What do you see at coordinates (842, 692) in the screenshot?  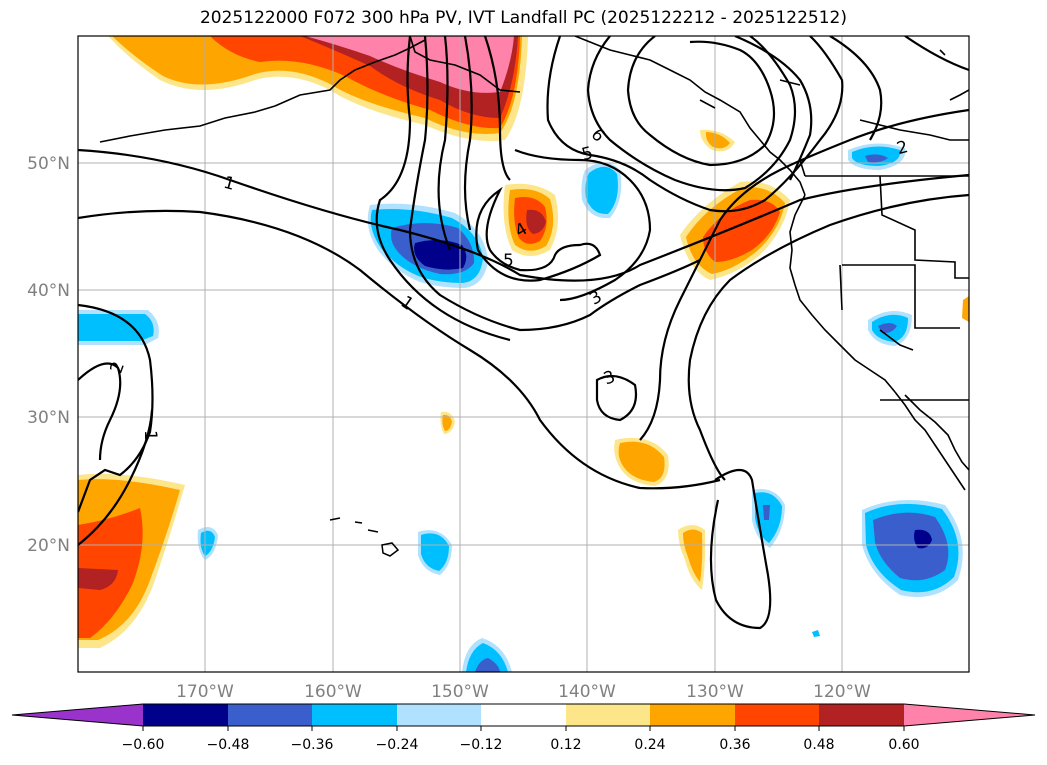 I see `lon-label: 120°W` at bounding box center [842, 692].